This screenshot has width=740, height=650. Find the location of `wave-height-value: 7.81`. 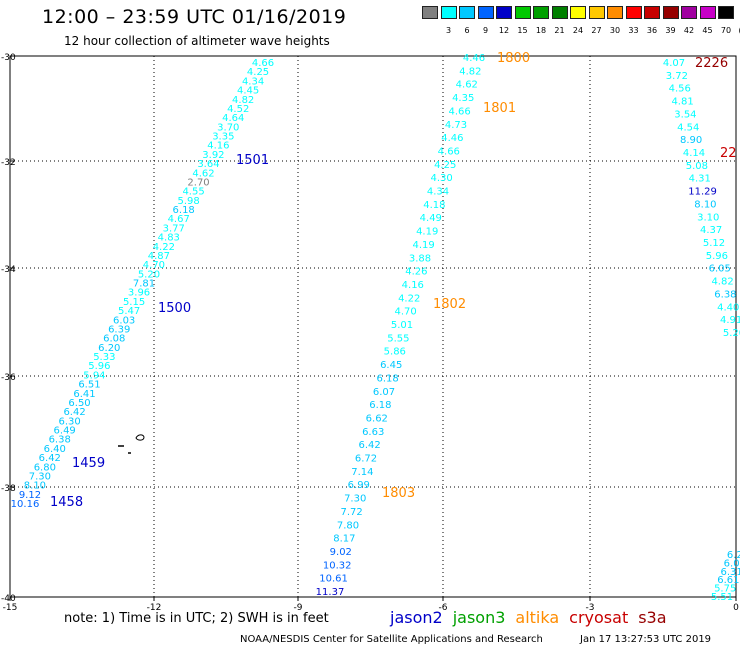

wave-height-value: 7.81 is located at coordinates (144, 284).